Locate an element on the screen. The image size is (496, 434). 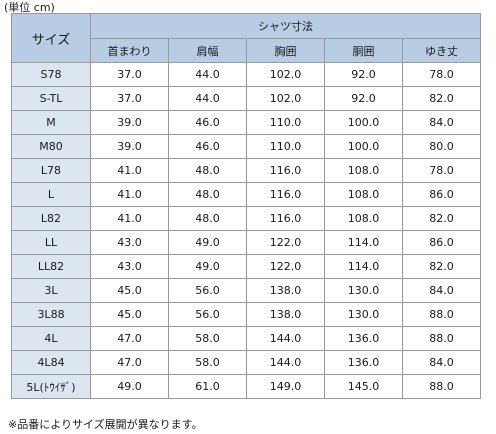
table-row: L82 41.0 48.0 116.0 108.0 82.0 is located at coordinates (246, 218).